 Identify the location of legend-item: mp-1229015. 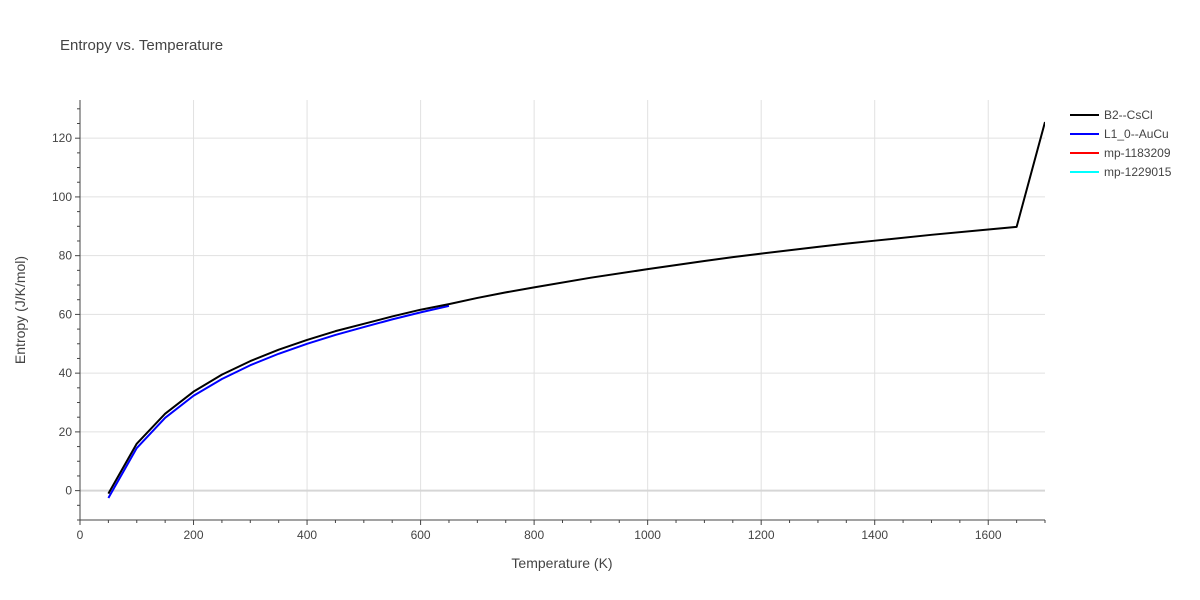
(1121, 172).